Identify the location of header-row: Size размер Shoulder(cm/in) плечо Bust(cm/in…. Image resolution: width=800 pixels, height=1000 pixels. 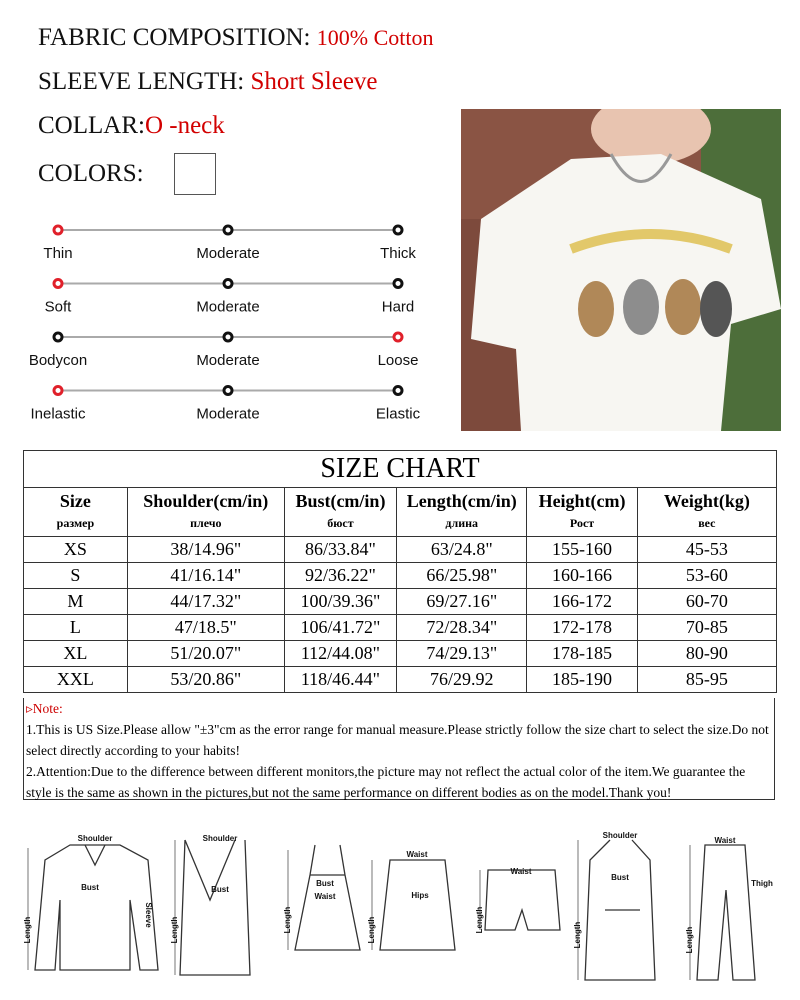
(400, 512).